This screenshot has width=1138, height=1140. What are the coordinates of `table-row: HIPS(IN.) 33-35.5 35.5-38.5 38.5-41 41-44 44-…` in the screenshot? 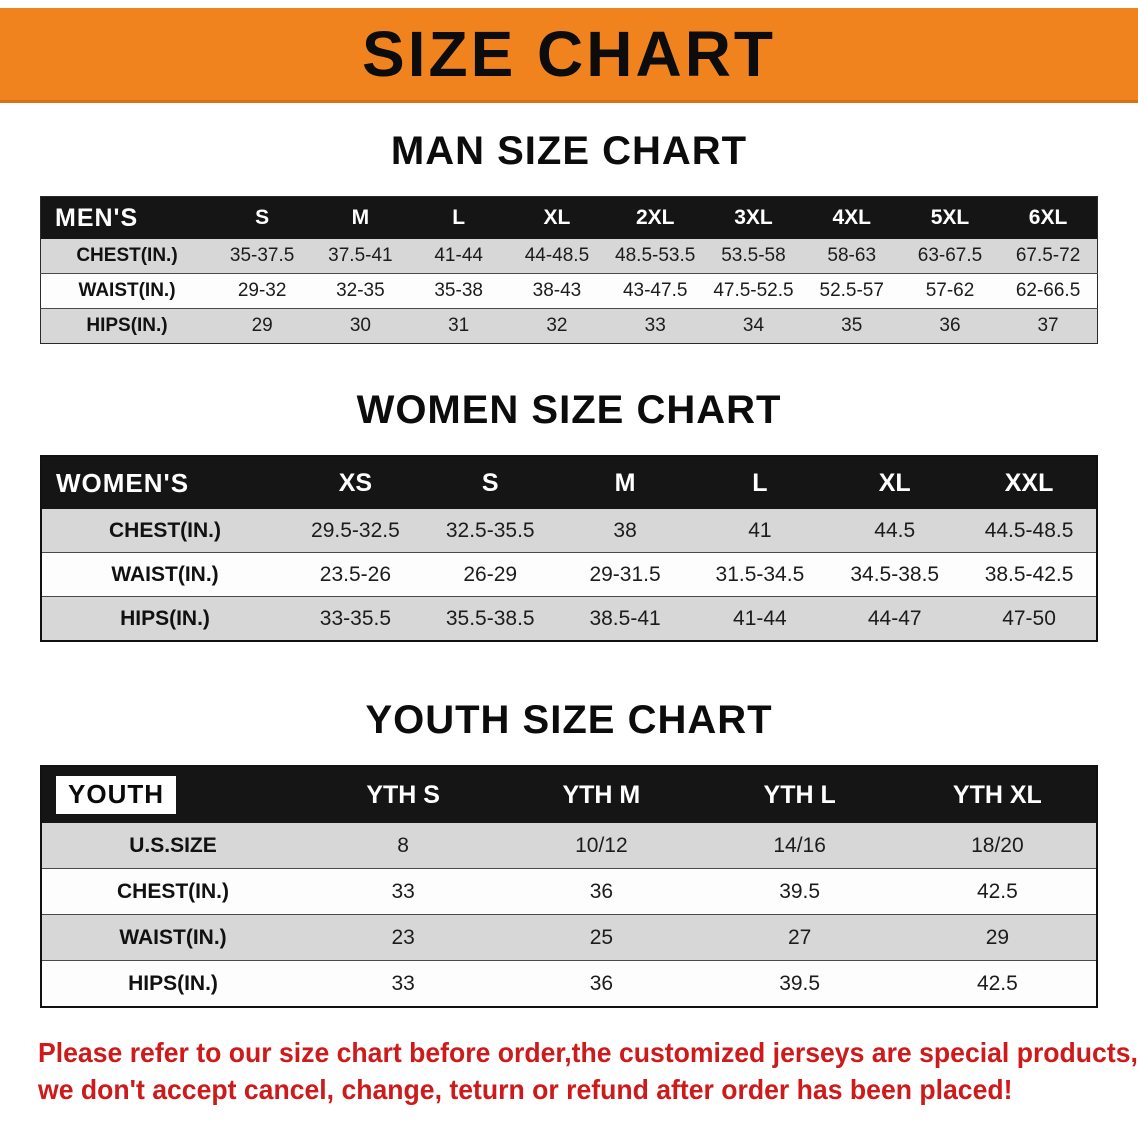 It's located at (569, 618).